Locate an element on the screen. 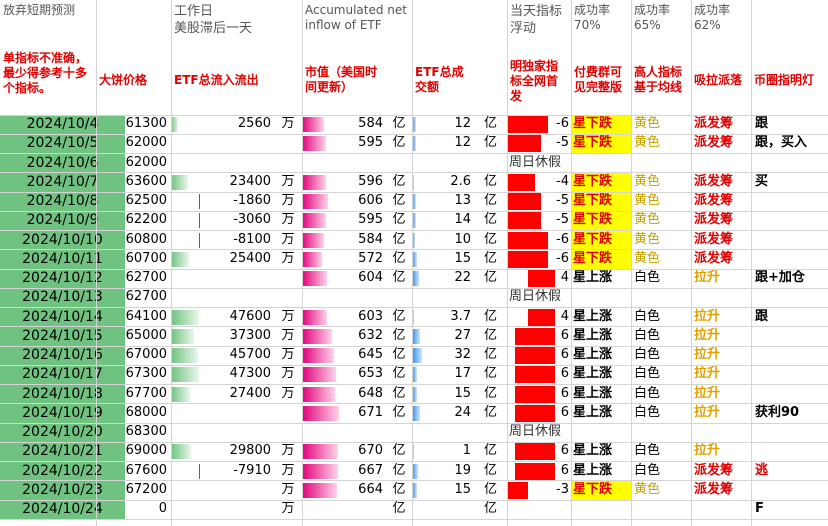  price-cell: 67200 is located at coordinates (146, 489).